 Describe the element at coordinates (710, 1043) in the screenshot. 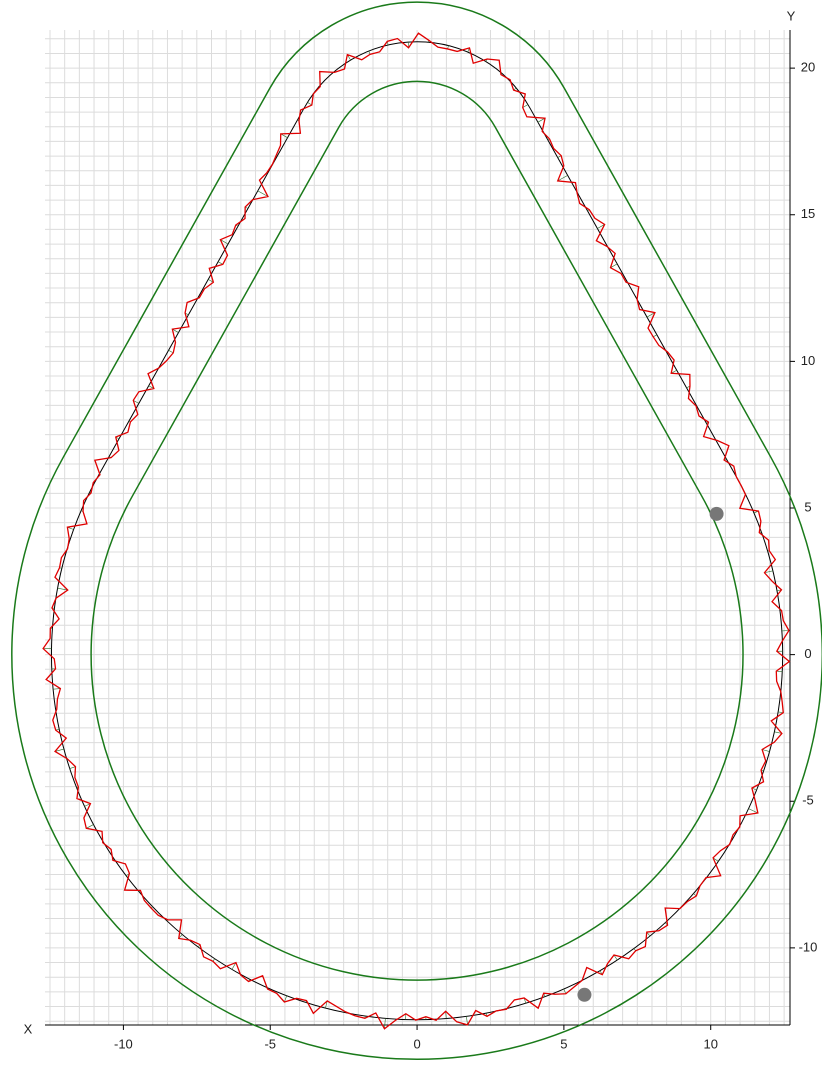

I see `x-tick-label: 10` at that location.